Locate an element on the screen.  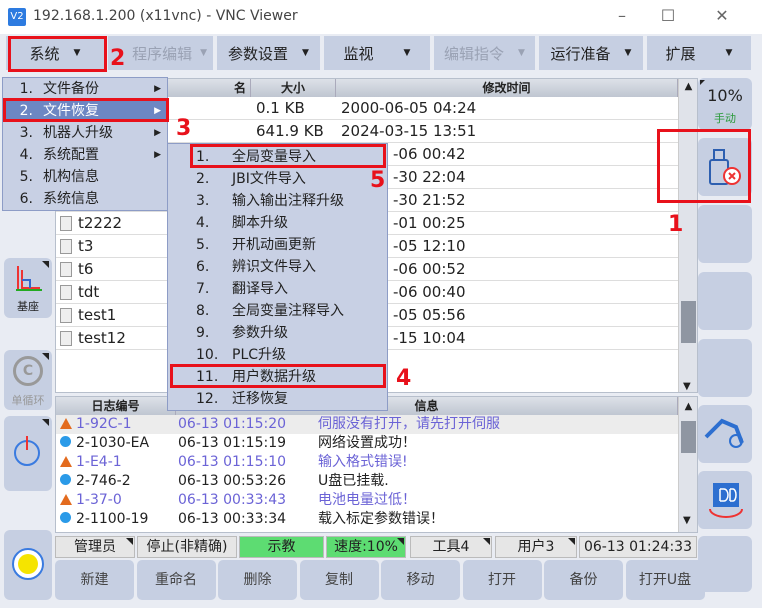
status-user: 管理员 is located at coordinates (95, 547).